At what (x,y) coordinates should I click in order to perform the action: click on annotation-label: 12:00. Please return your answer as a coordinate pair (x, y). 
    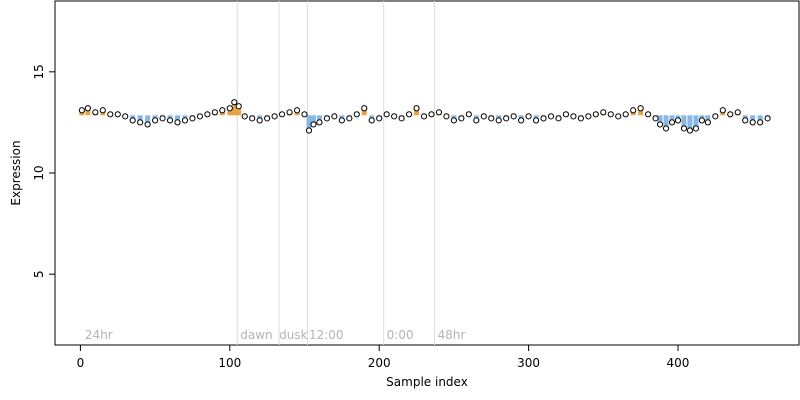
    Looking at the image, I should click on (326, 335).